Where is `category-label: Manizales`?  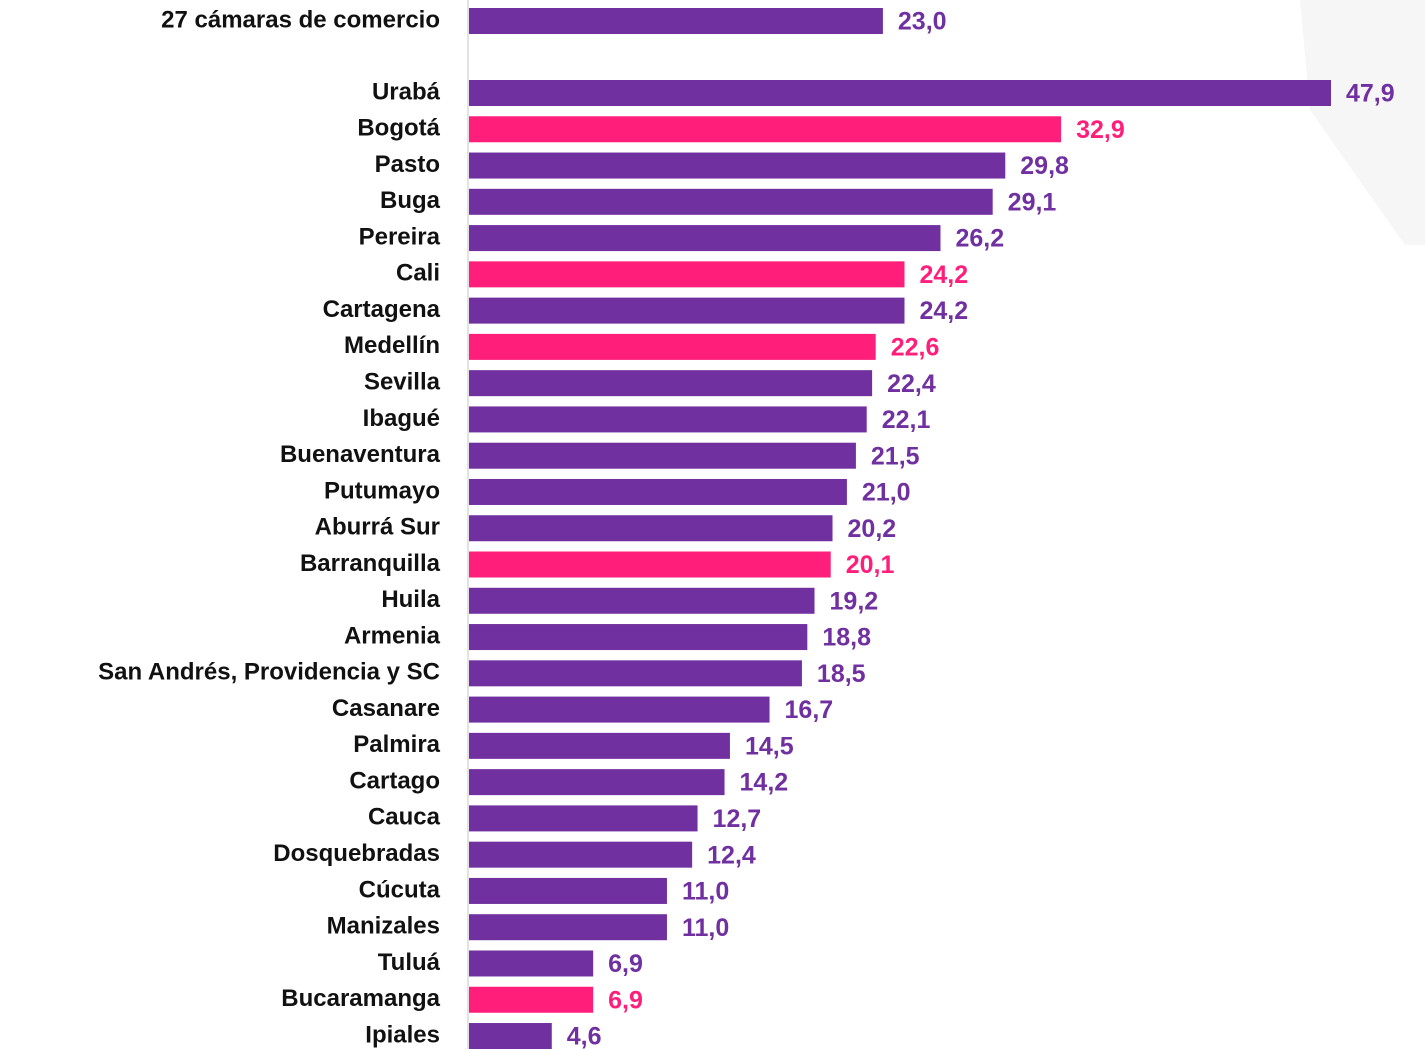 category-label: Manizales is located at coordinates (383, 926).